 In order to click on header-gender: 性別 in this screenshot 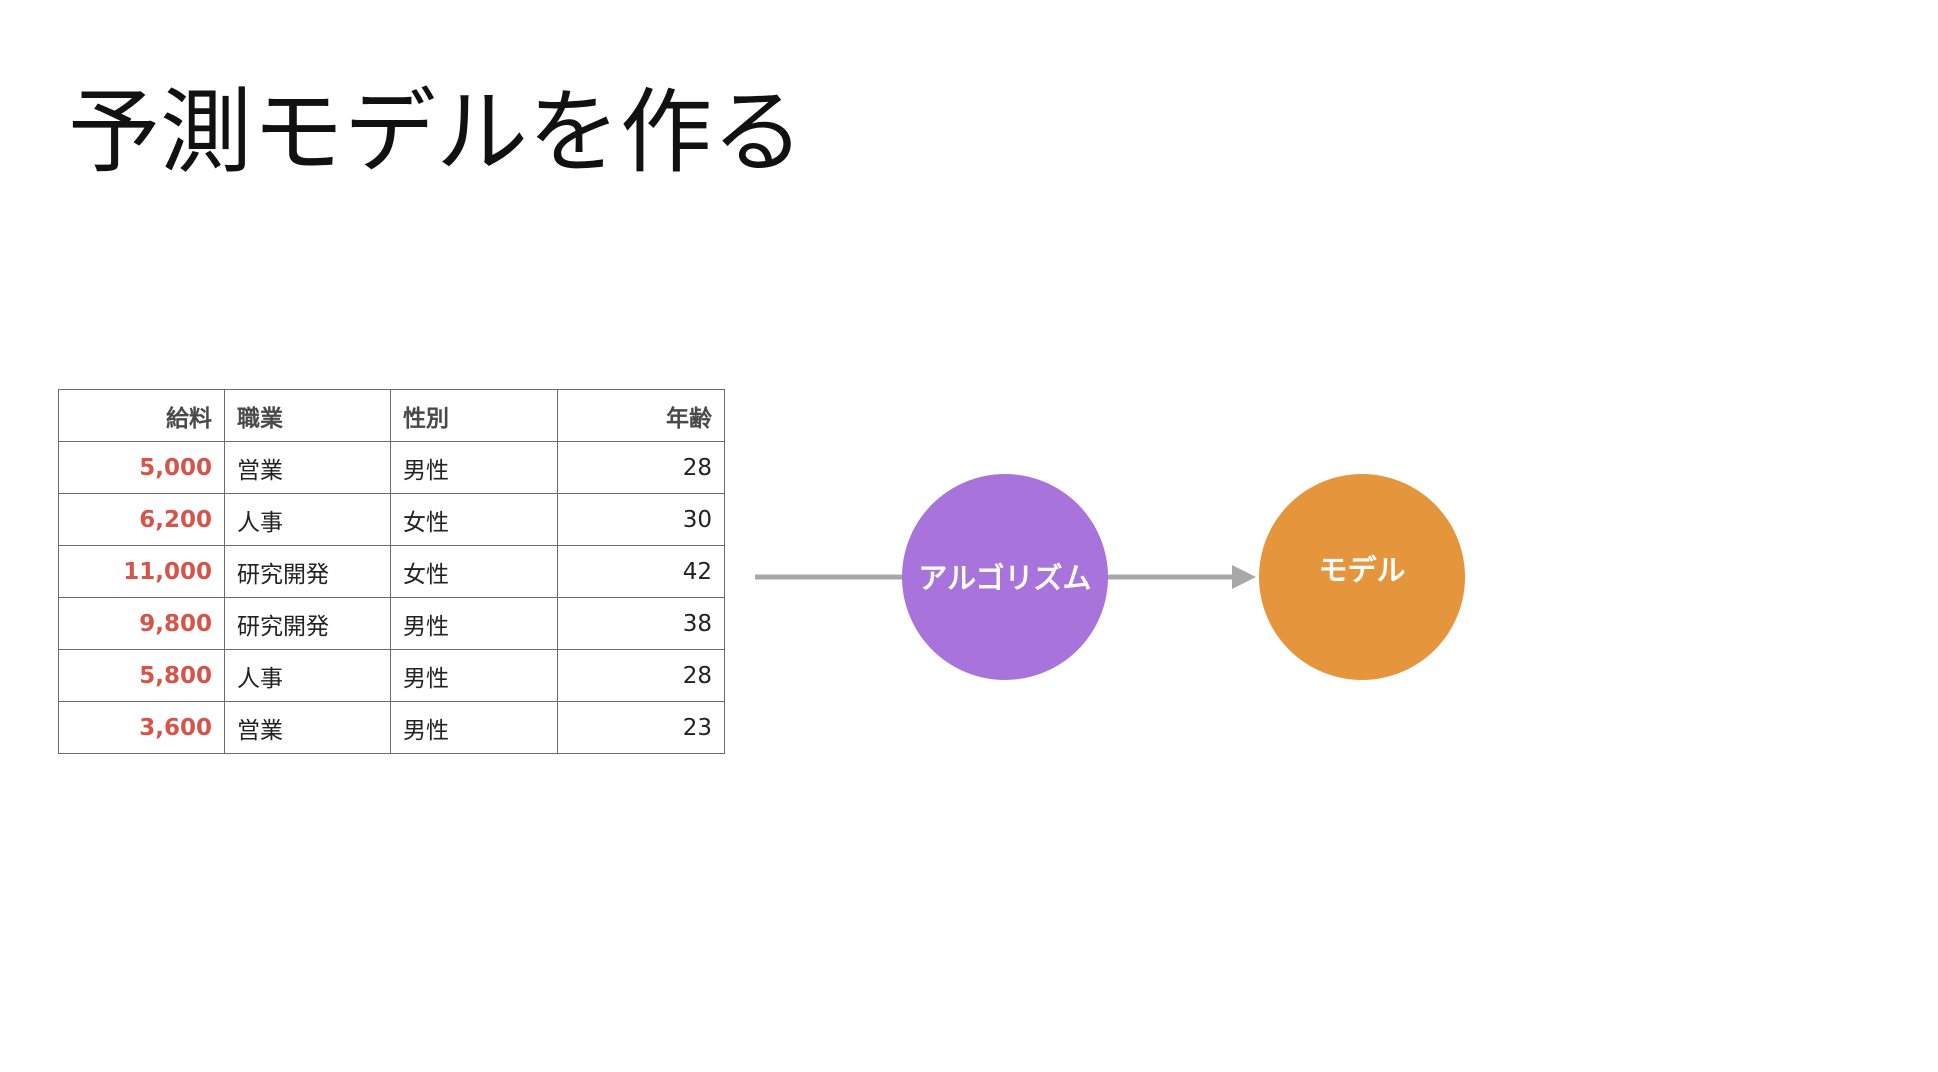, I will do `click(474, 415)`.